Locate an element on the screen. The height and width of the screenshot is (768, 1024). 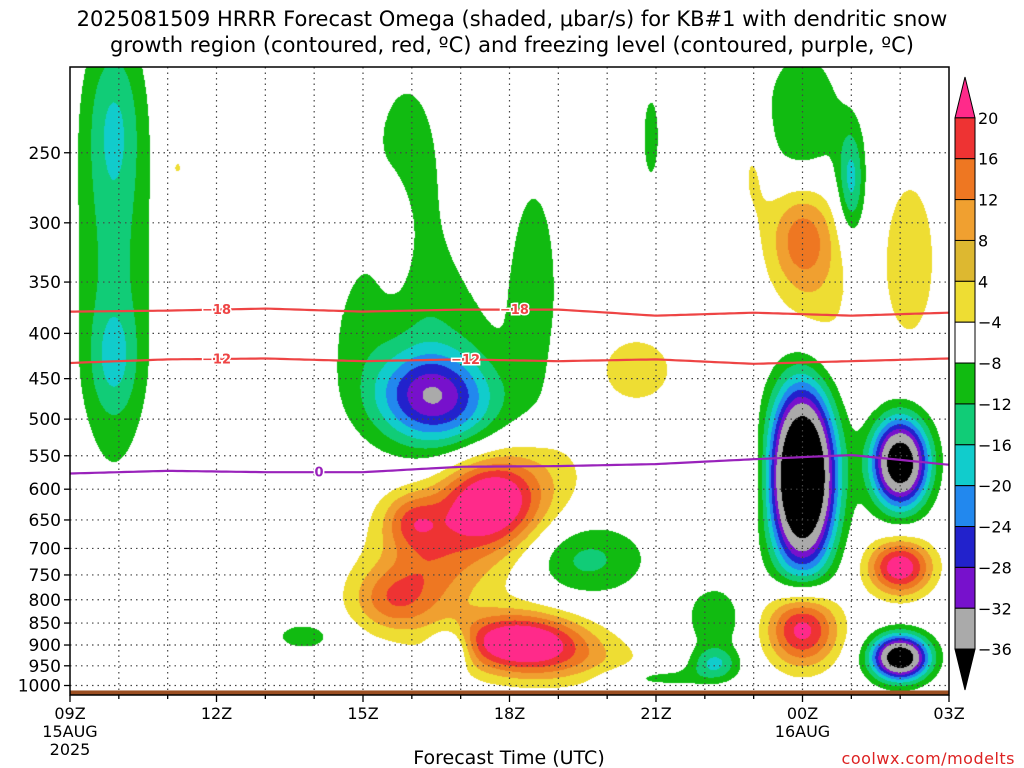
y-tick-label: 250 is located at coordinates (45, 154).